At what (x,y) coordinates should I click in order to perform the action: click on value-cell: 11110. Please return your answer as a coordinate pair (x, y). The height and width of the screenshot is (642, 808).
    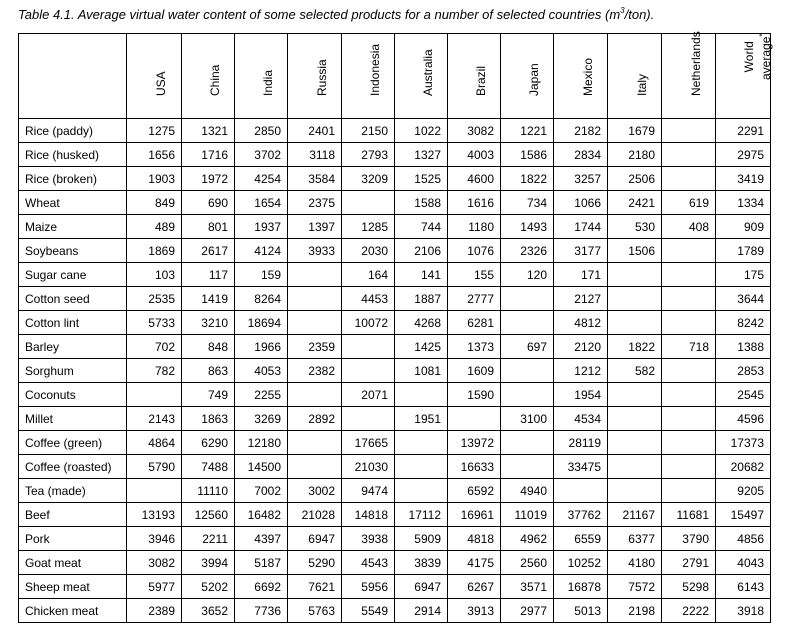
    Looking at the image, I should click on (208, 490).